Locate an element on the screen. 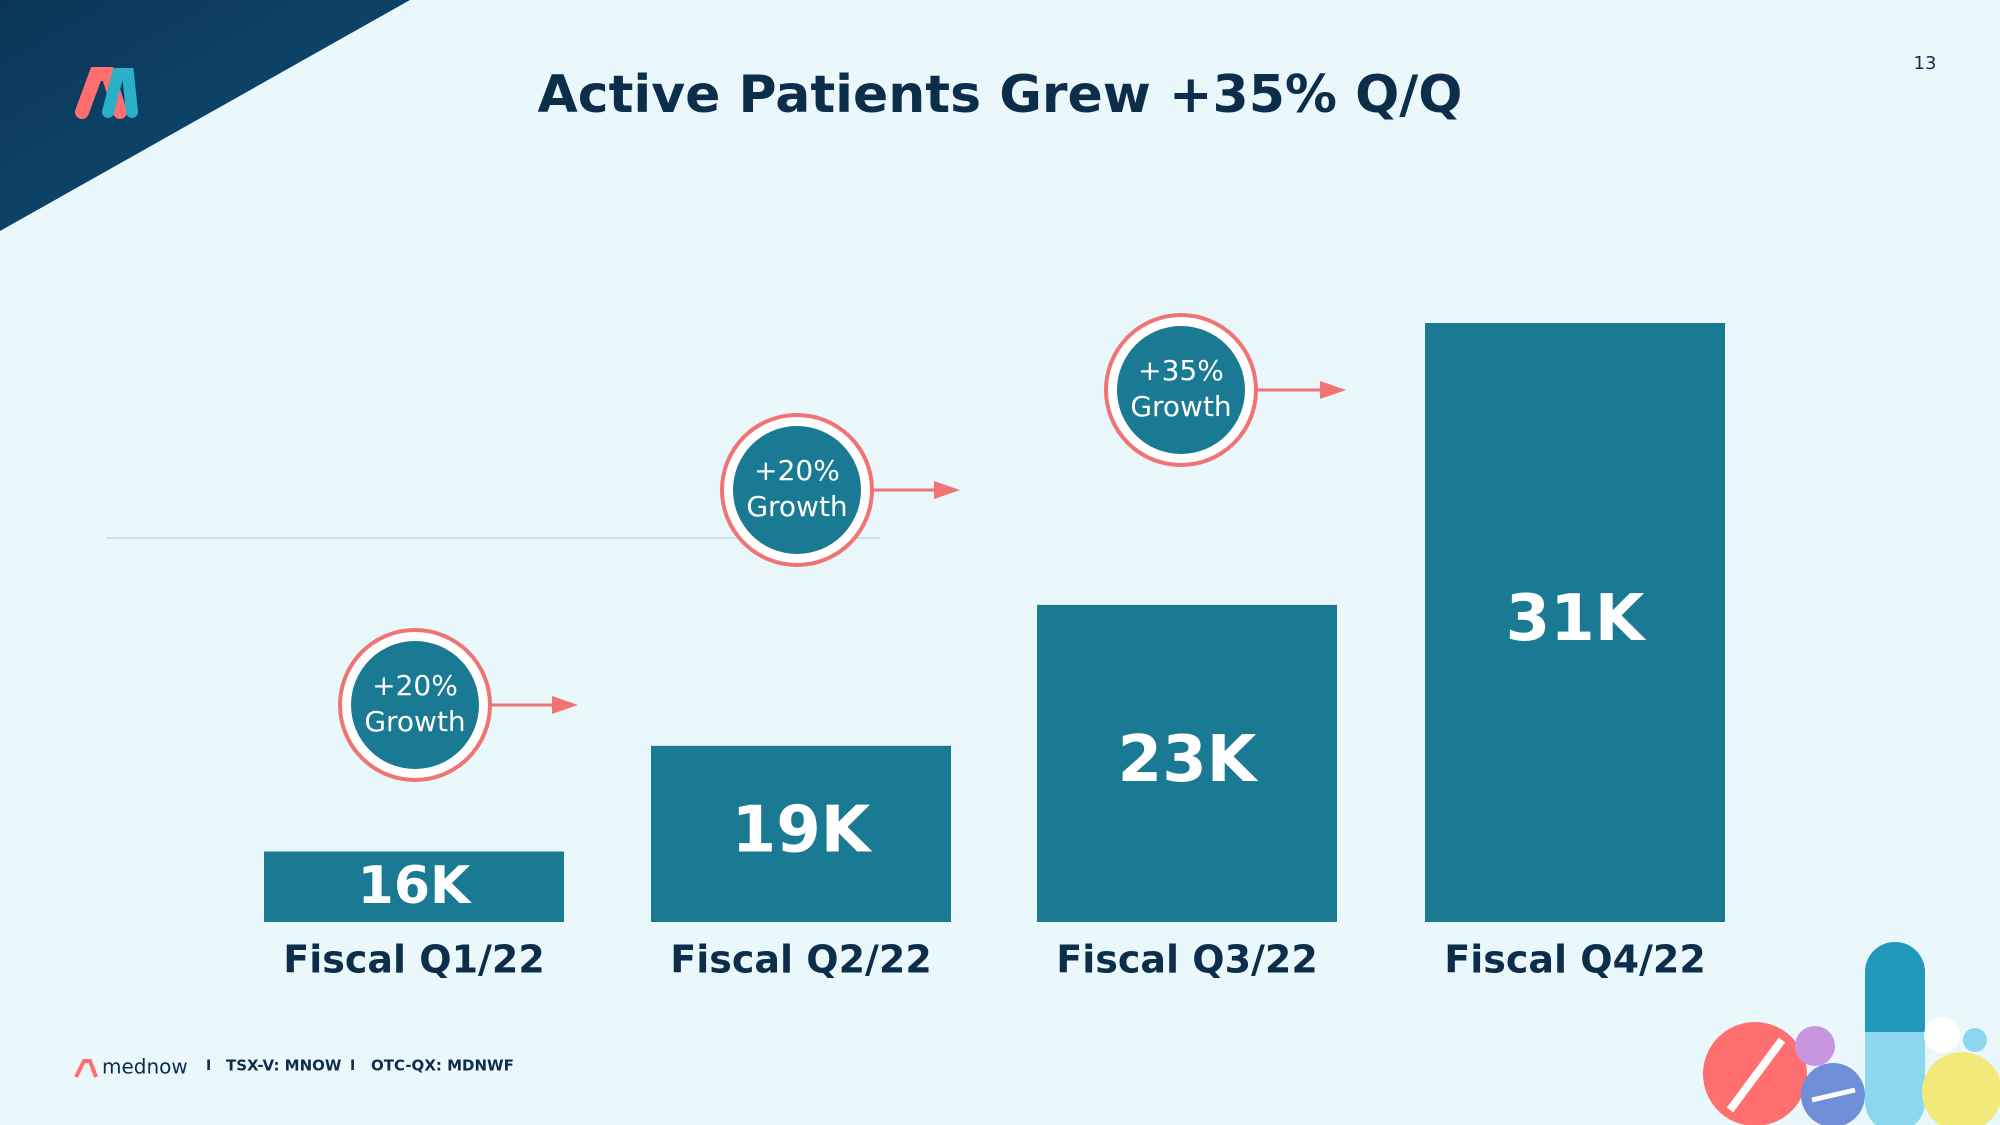  footer-otc: OTC-QX: MDNWF is located at coordinates (442, 1066).